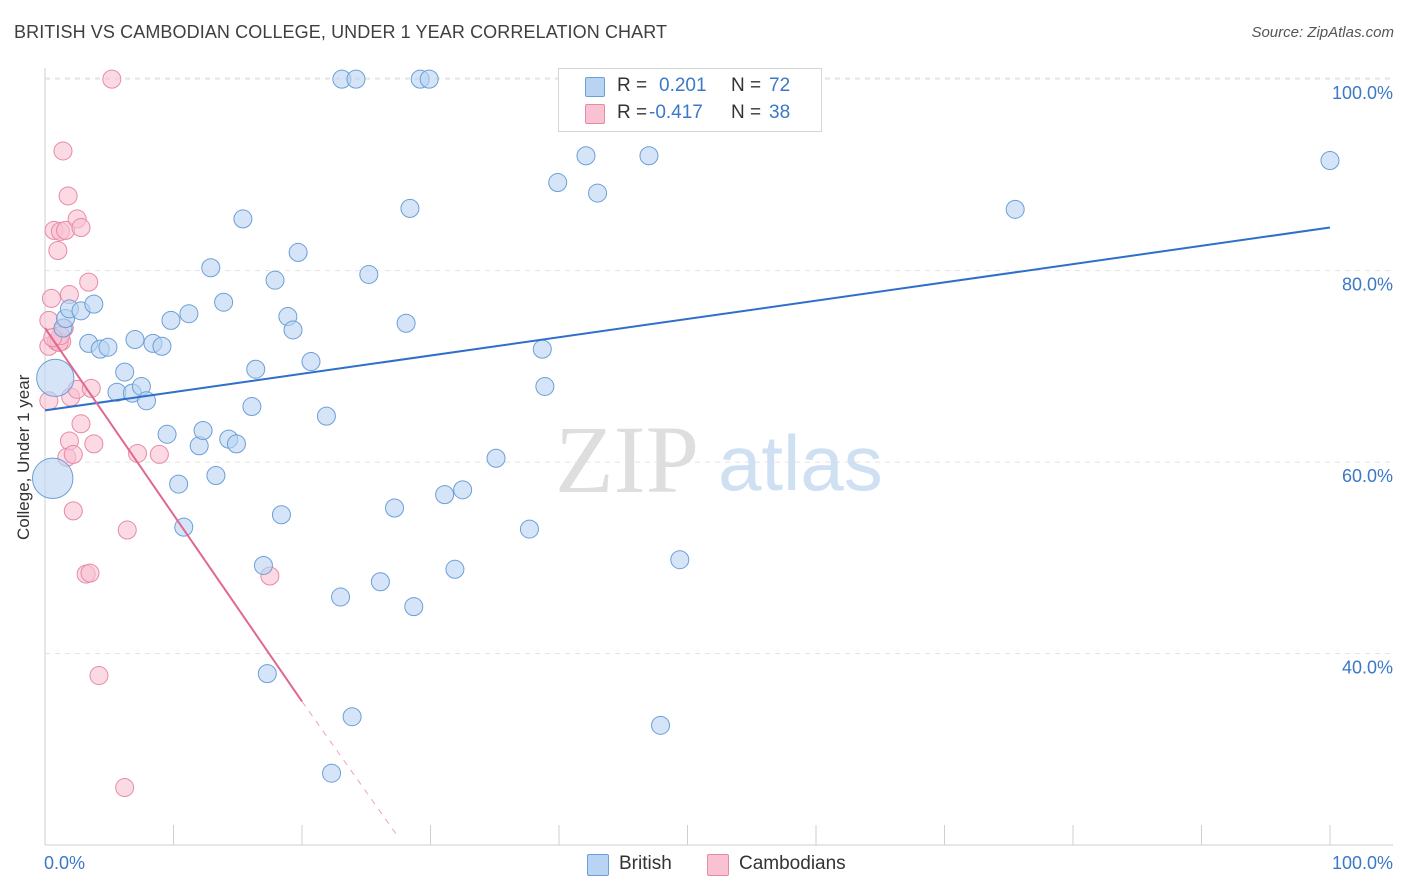 The height and width of the screenshot is (892, 1406). I want to click on source-label: Source: ZipAtlas.com, so click(1322, 32).